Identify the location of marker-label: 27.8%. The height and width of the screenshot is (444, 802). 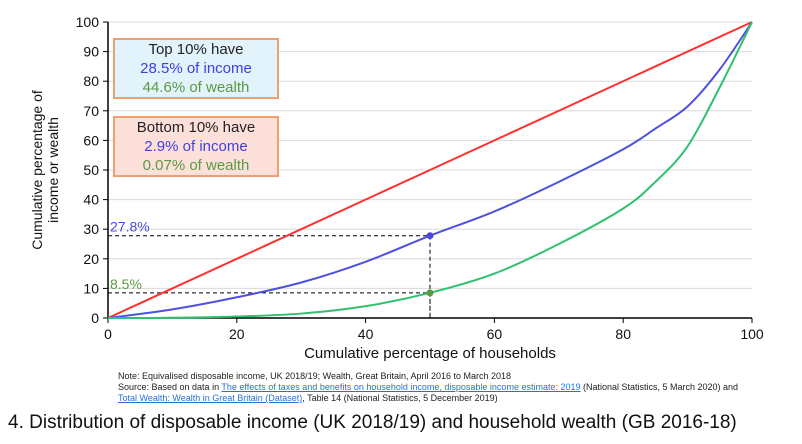
(130, 227).